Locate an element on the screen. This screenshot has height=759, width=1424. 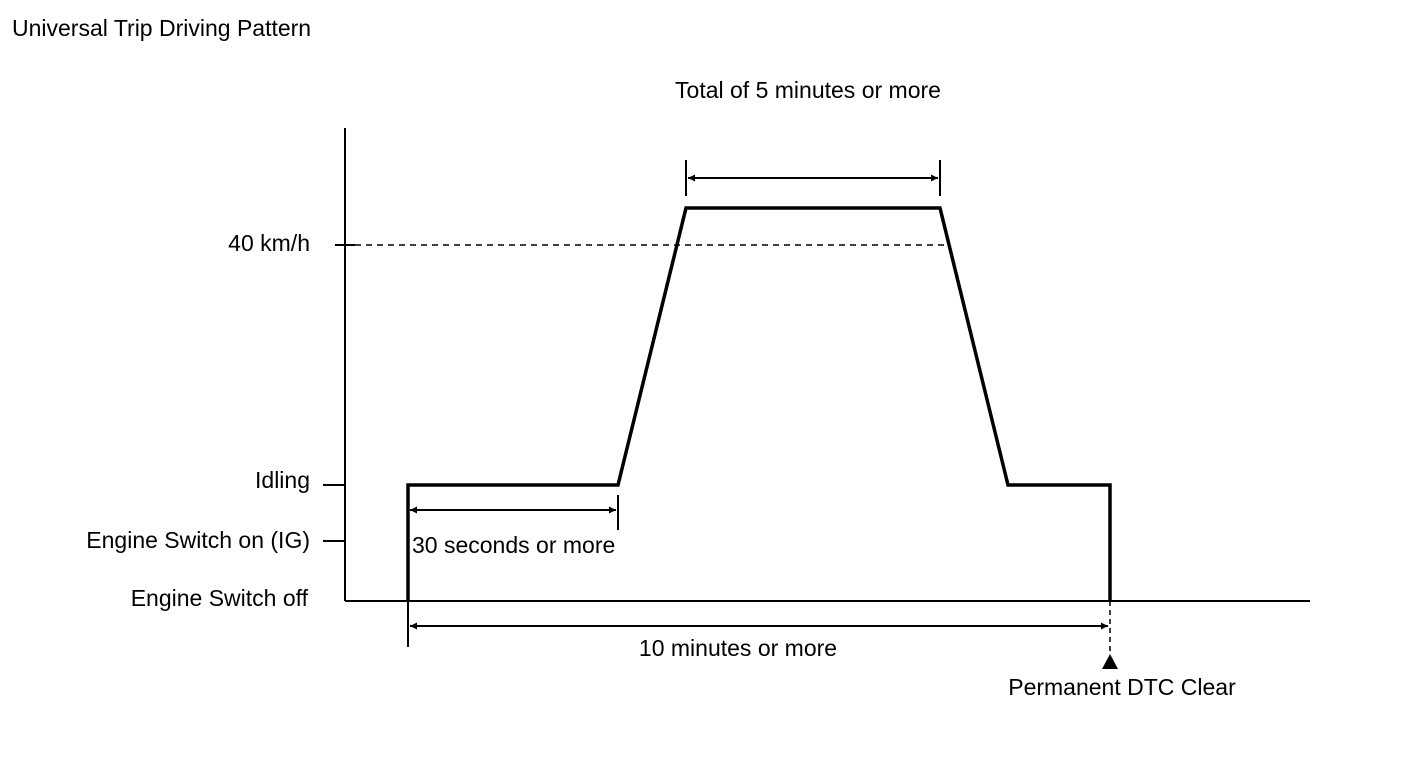
annotation: 30 seconds or more is located at coordinates (513, 545).